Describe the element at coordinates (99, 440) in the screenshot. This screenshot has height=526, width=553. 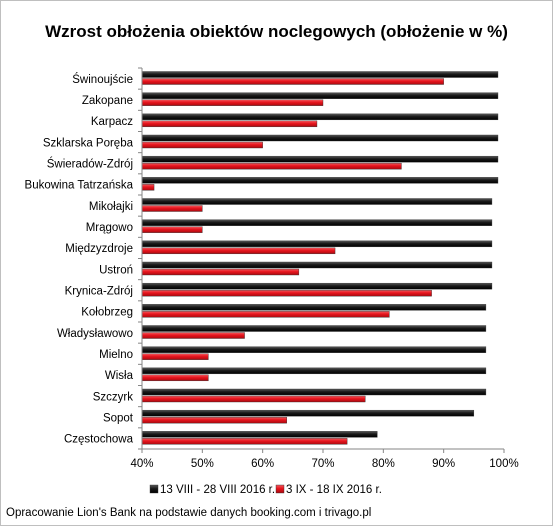
I see `category-label: Częstochowa` at that location.